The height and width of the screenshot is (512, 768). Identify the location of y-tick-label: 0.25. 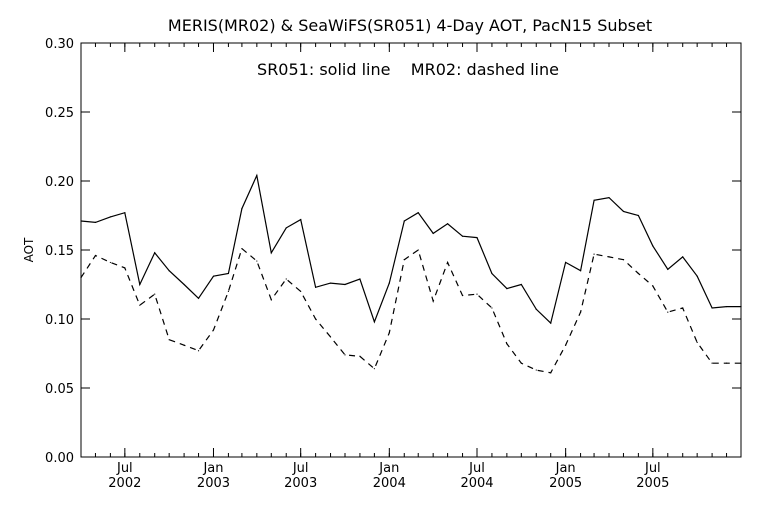
(59, 113).